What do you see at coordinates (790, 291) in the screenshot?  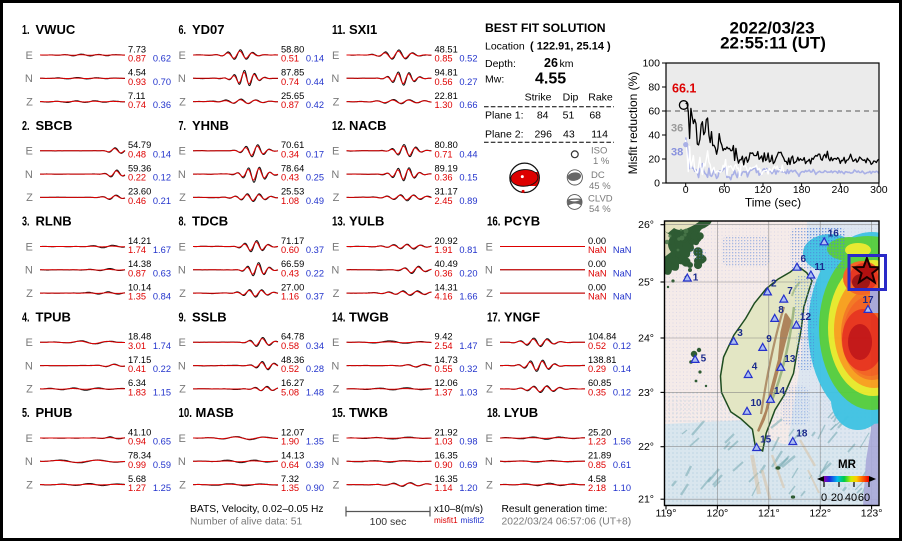 I see `svg-text: 7` at bounding box center [790, 291].